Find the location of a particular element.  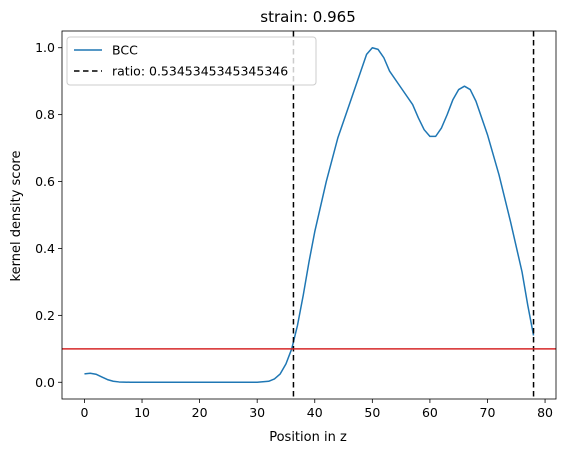

x-tick-label: 10 is located at coordinates (142, 412).